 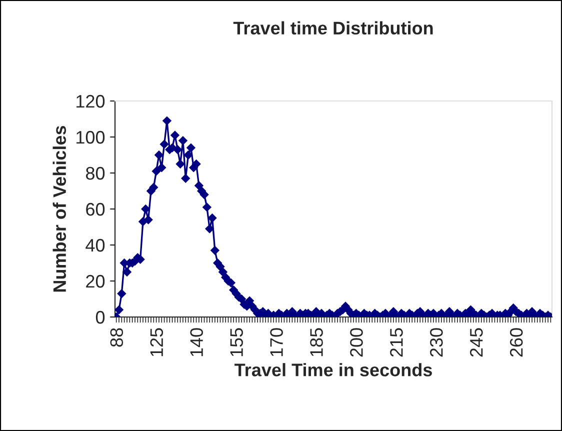 What do you see at coordinates (316, 342) in the screenshot?
I see `x-tick-label: 185` at bounding box center [316, 342].